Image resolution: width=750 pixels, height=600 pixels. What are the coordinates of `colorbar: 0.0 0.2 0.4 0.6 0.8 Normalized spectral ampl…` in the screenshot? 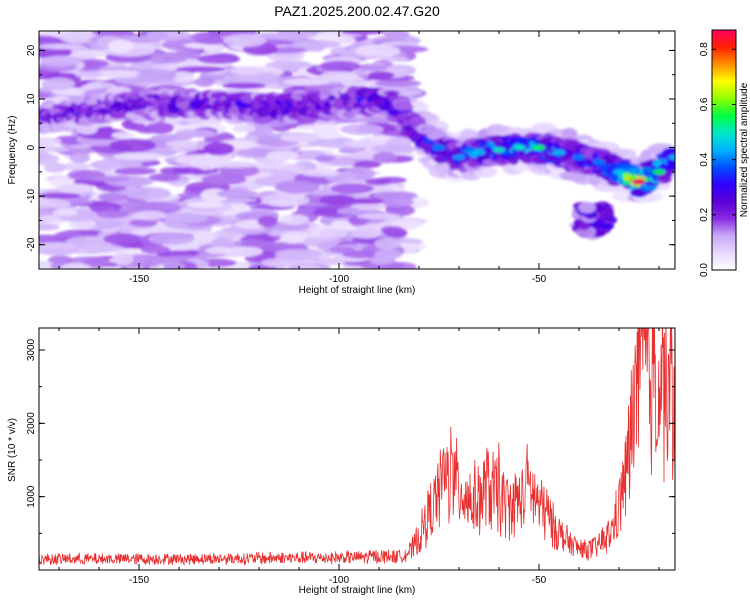 It's located at (724, 153).